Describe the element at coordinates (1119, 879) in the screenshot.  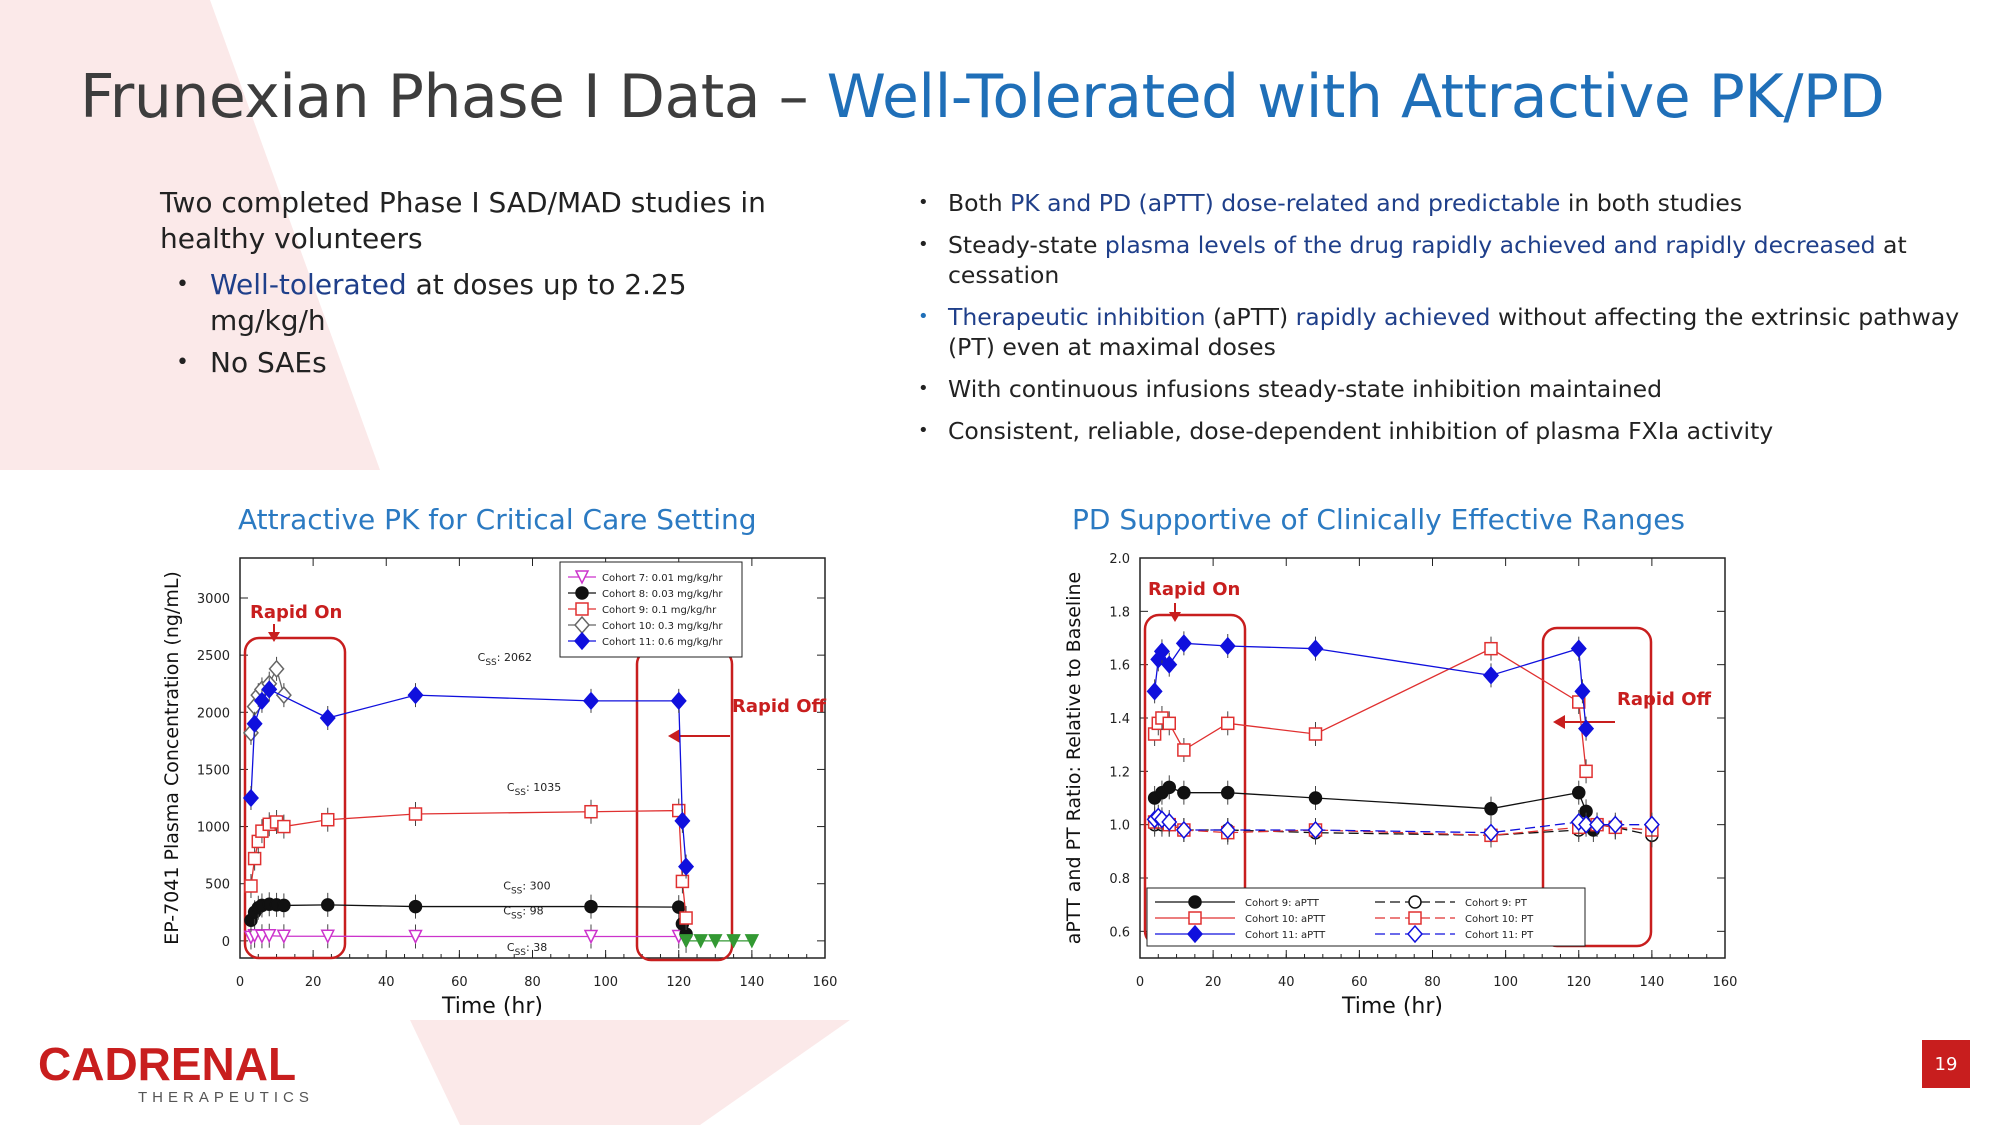
I see `y-tick-label: 0.8` at that location.